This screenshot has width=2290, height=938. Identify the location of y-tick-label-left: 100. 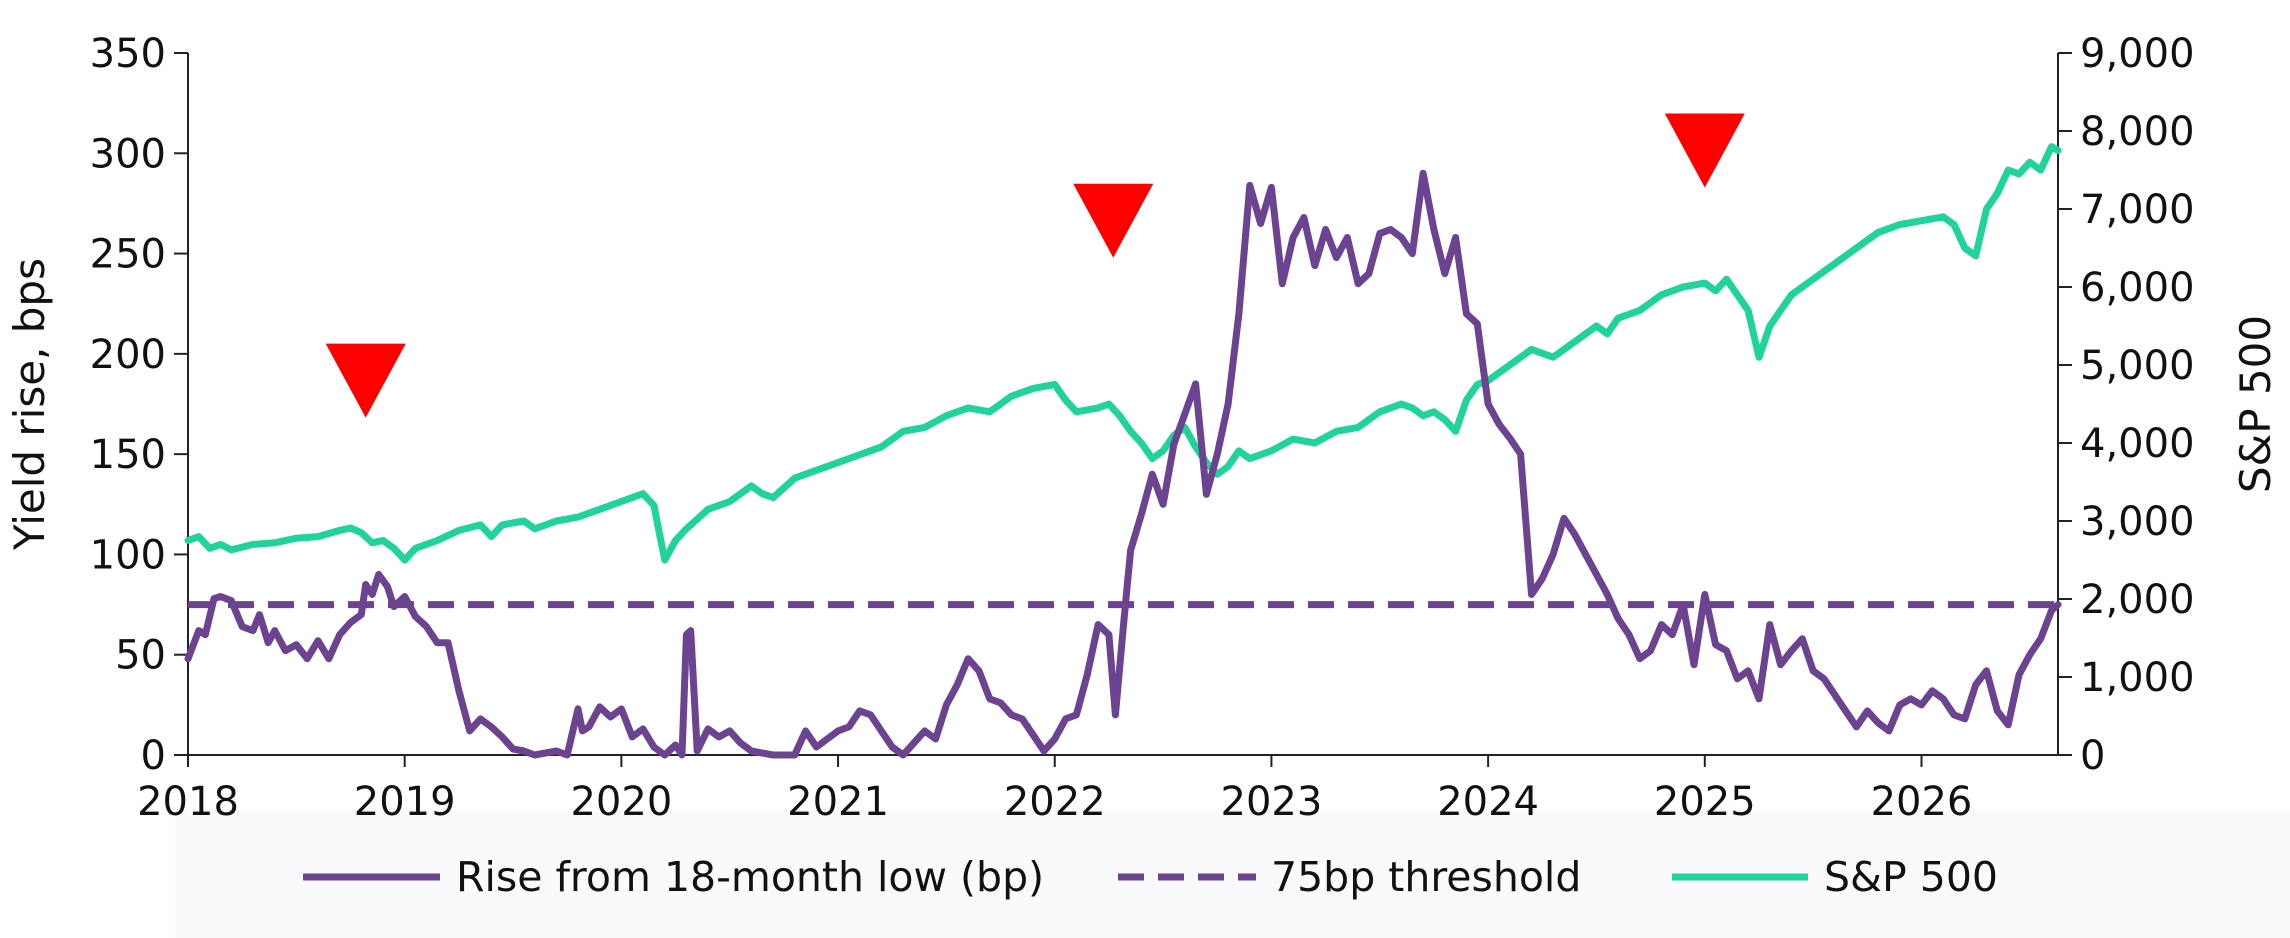
(128, 555).